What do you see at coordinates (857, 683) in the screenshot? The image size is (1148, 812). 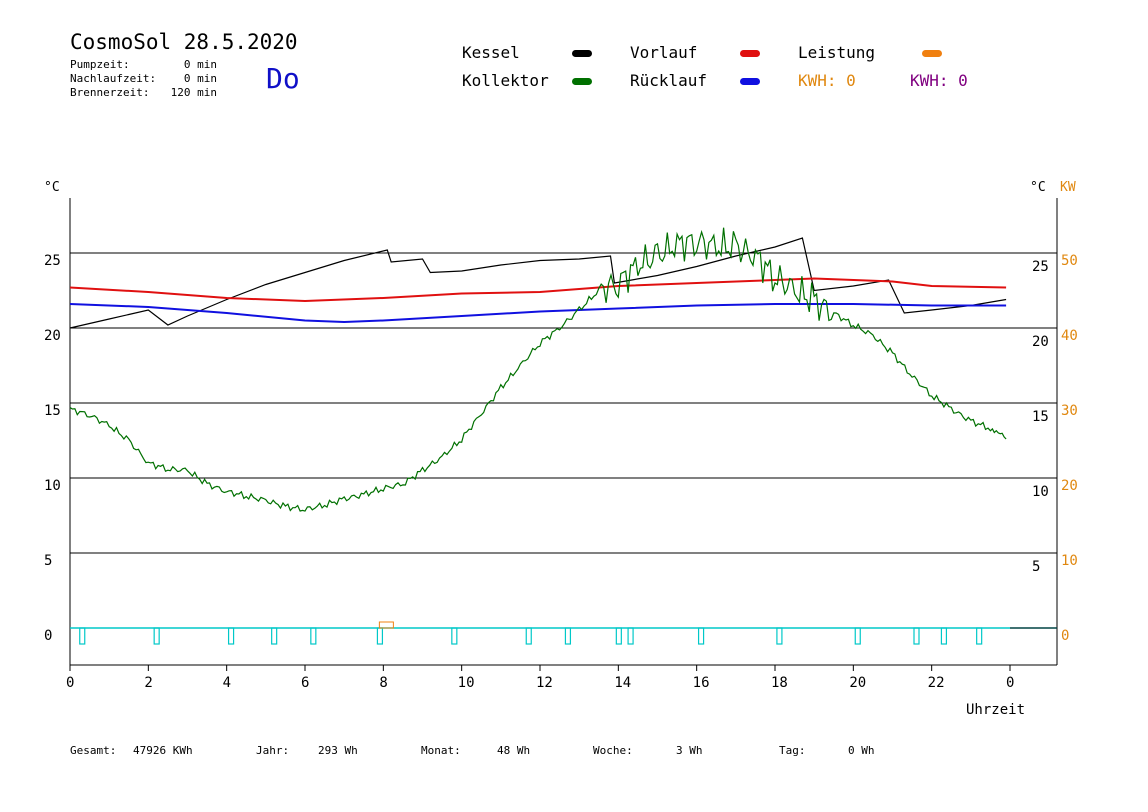 I see `x-tick-10: 20` at bounding box center [857, 683].